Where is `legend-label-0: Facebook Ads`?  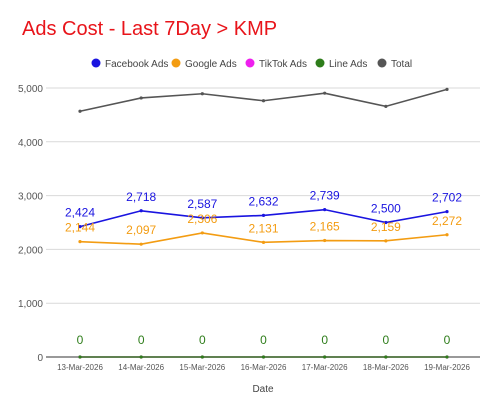
legend-label-0: Facebook Ads is located at coordinates (136, 64).